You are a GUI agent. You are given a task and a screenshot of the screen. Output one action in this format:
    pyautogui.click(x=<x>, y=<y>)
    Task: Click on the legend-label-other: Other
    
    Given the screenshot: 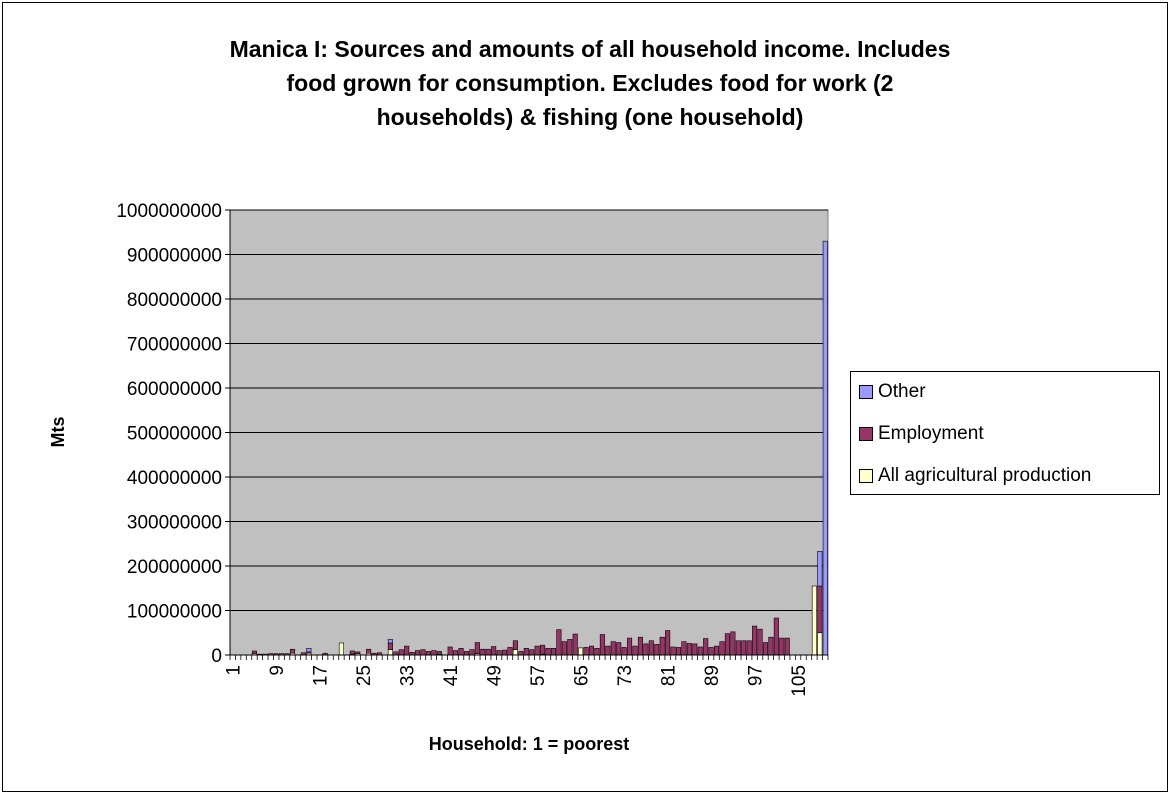 What is the action you would take?
    pyautogui.click(x=902, y=391)
    